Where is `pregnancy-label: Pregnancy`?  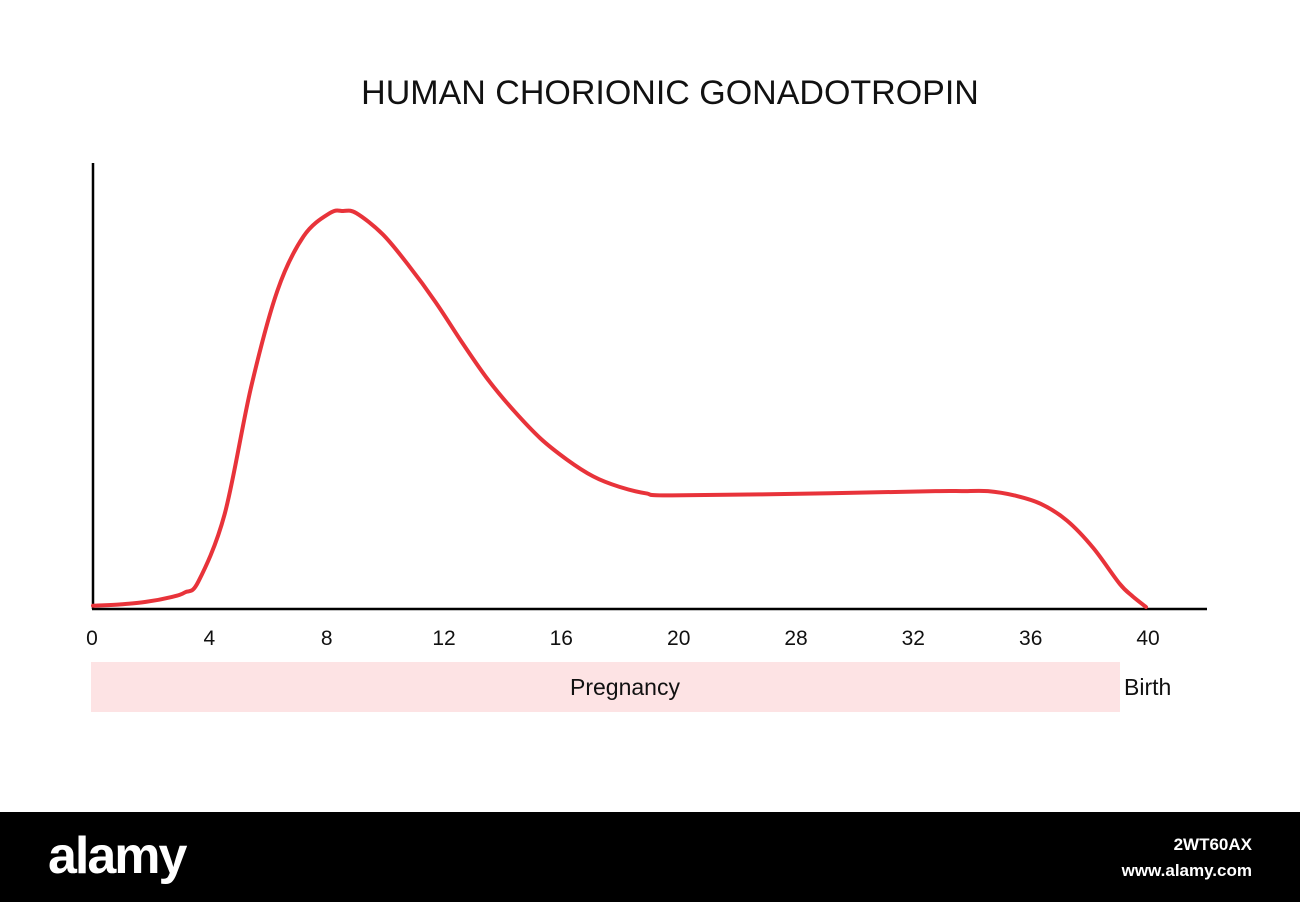 pregnancy-label: Pregnancy is located at coordinates (625, 687).